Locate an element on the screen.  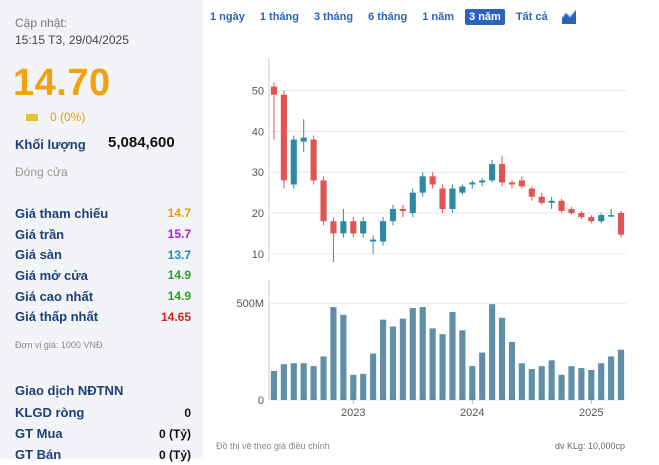
tab-1-day: 1 ngày is located at coordinates (227, 17).